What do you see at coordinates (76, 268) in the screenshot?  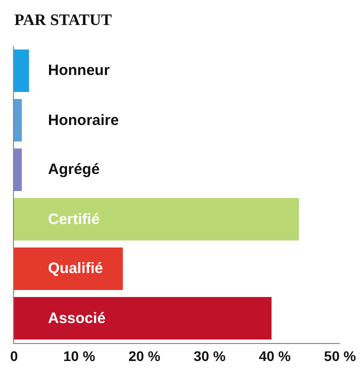 I see `y-tick-label: Qualifié` at bounding box center [76, 268].